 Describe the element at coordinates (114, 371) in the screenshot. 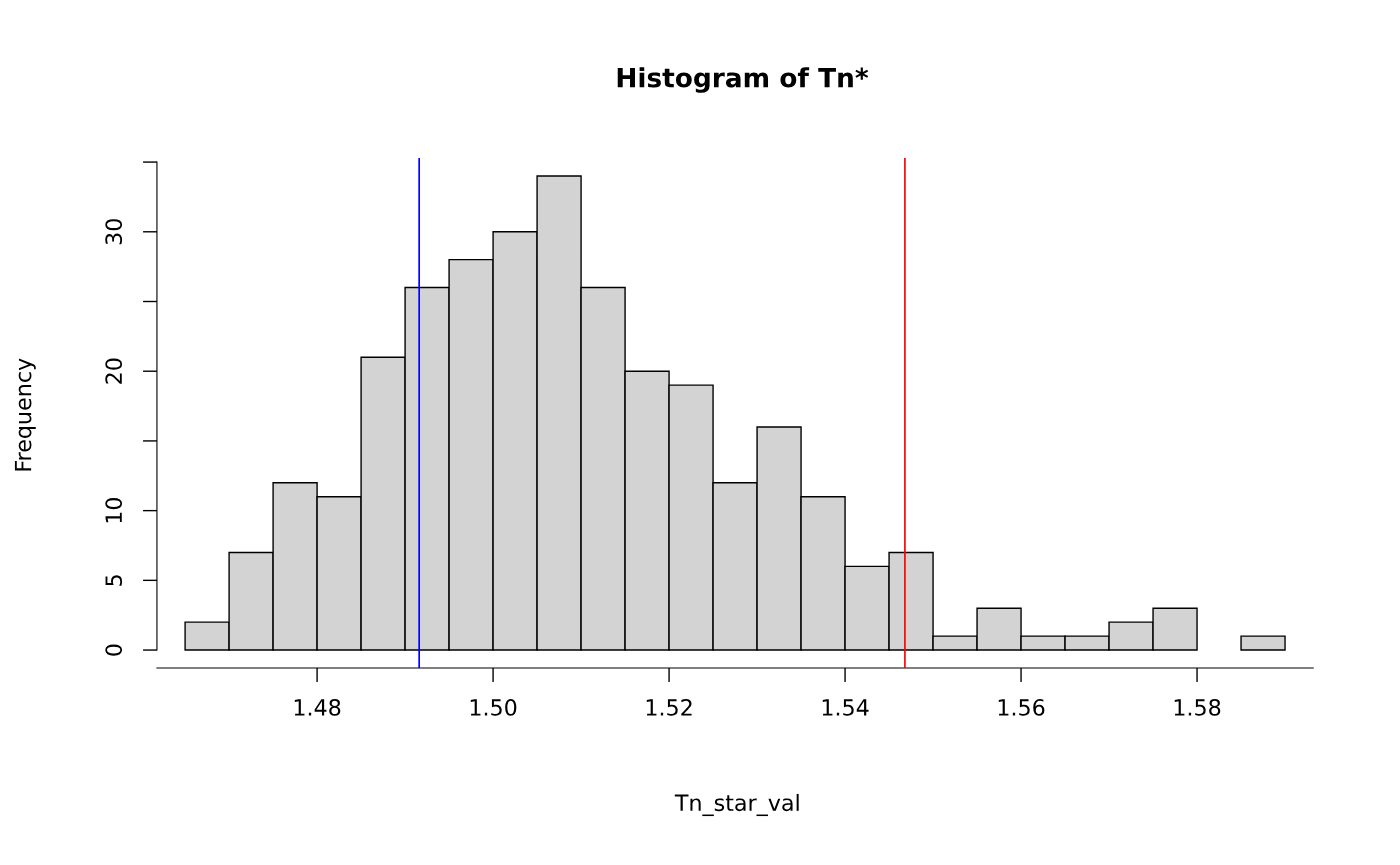

I see `y-tick-label: 20` at that location.